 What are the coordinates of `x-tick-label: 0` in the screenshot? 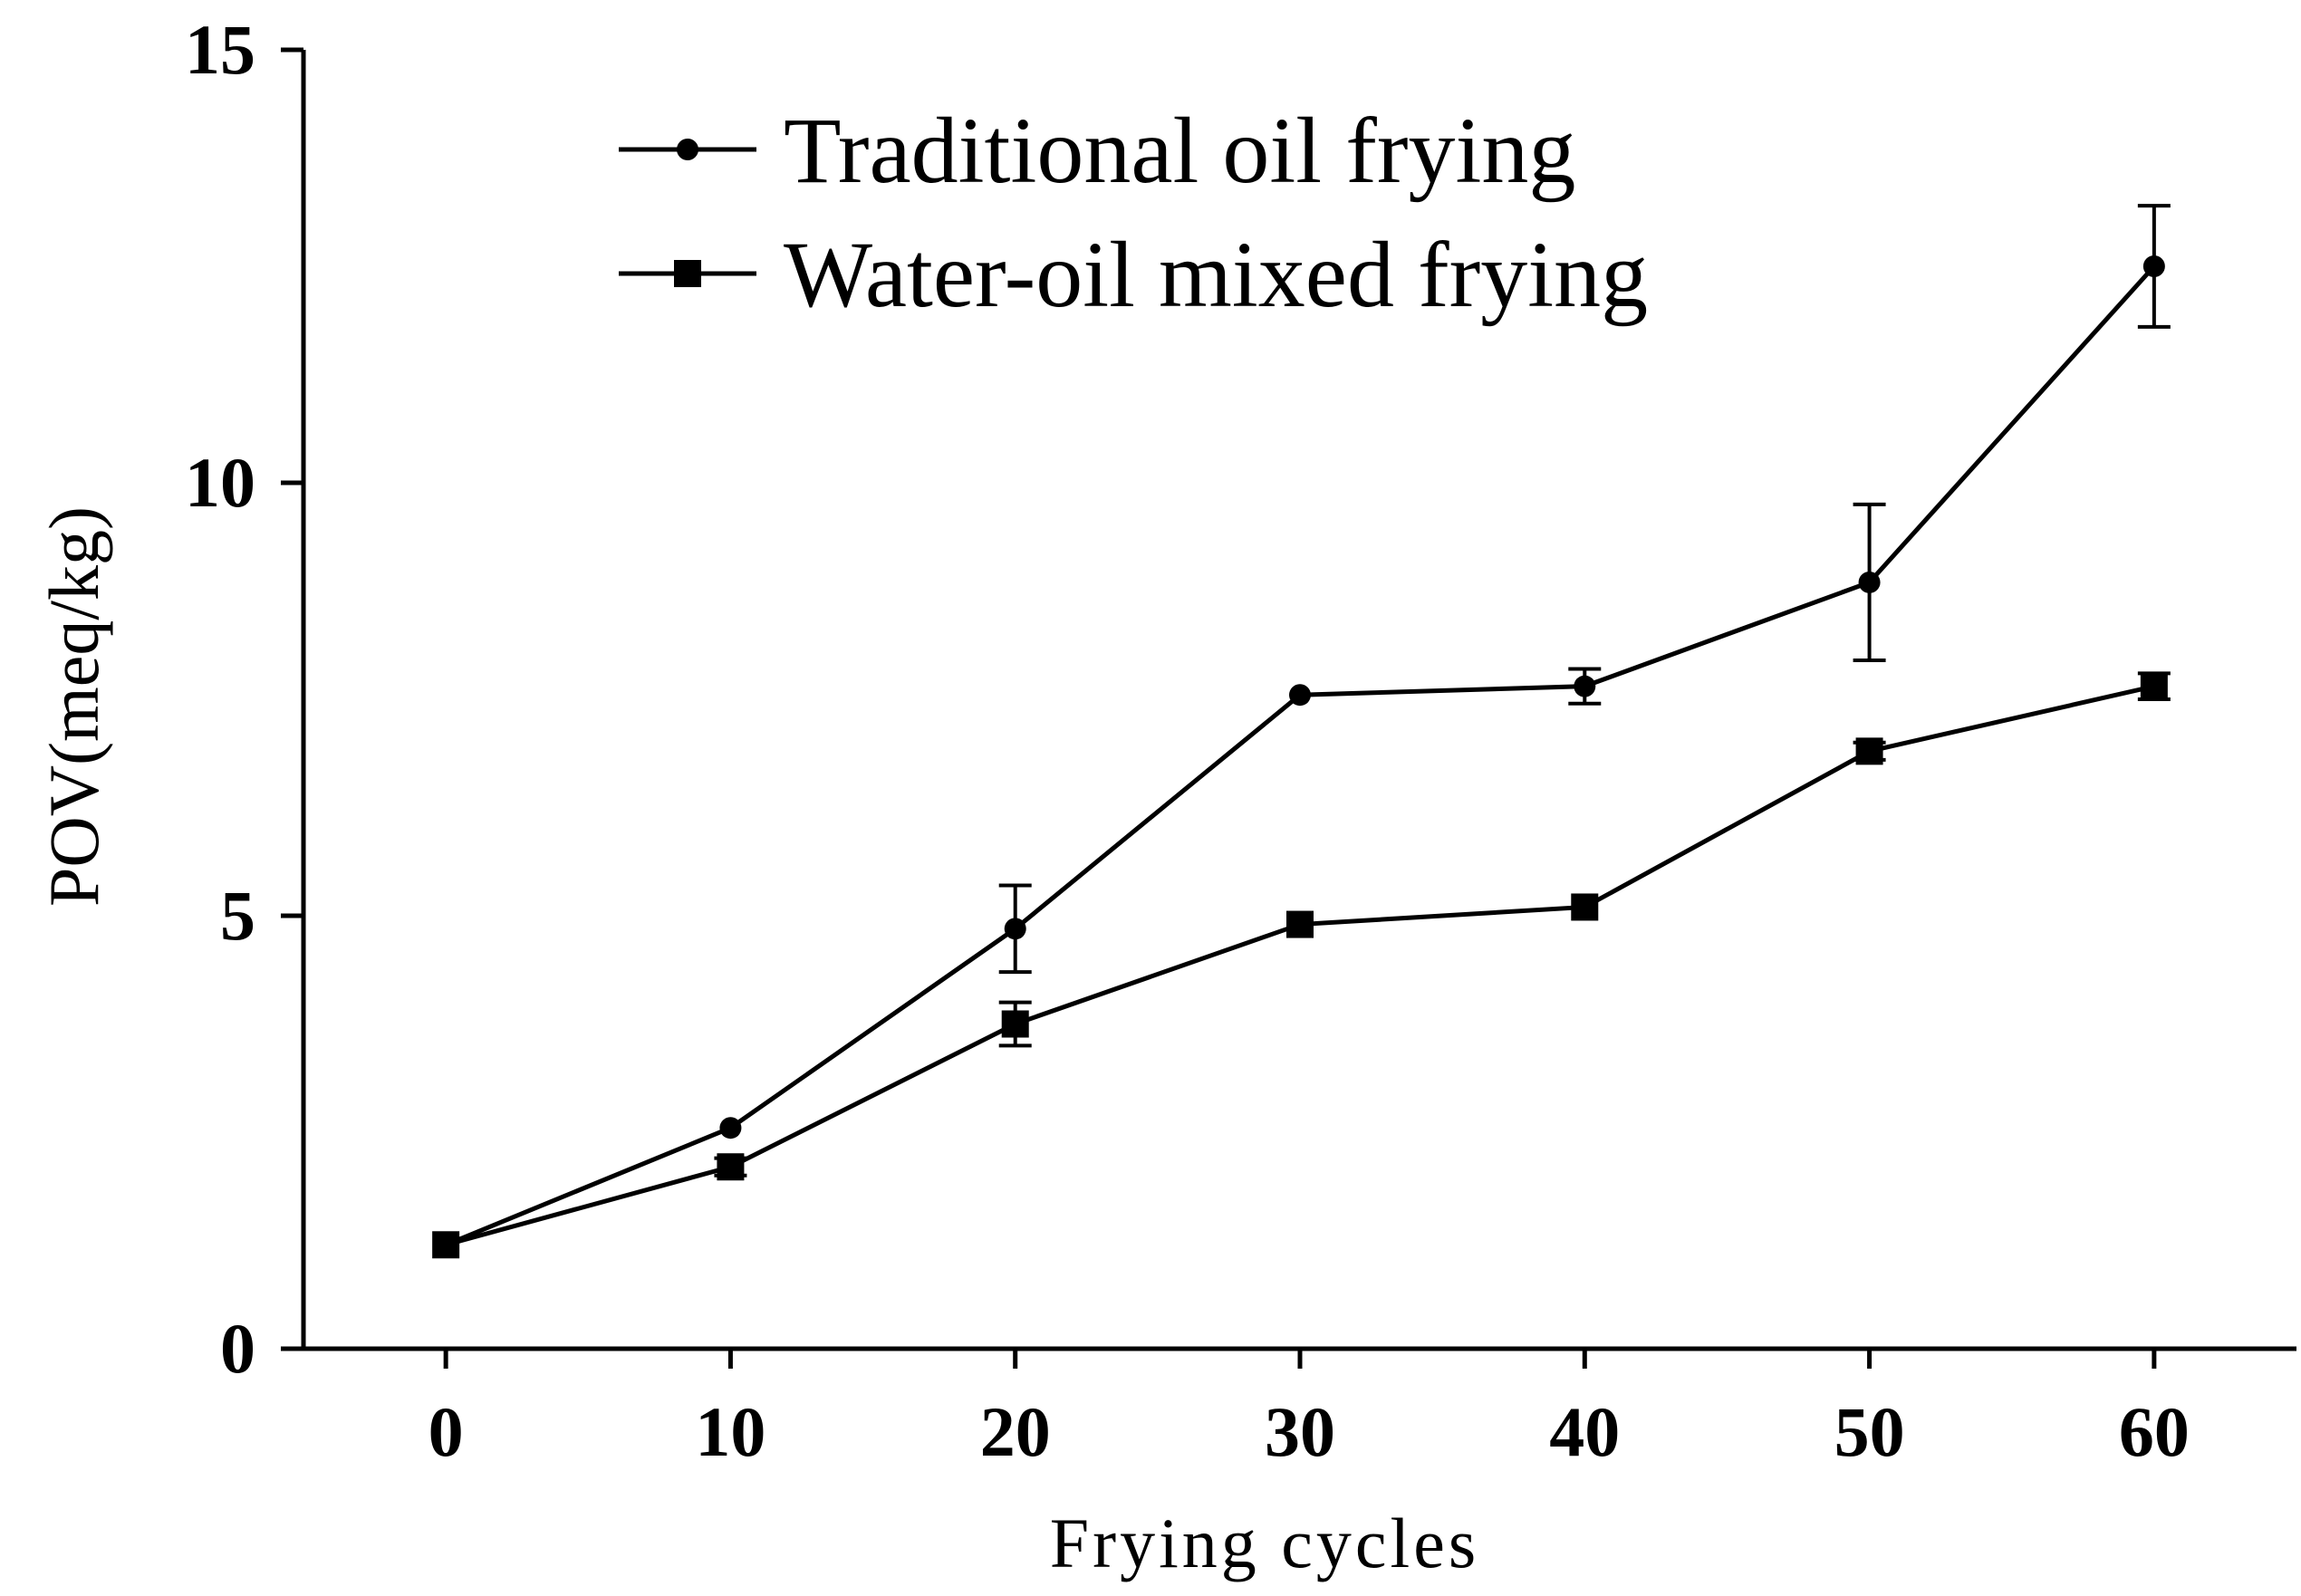 It's located at (446, 1431).